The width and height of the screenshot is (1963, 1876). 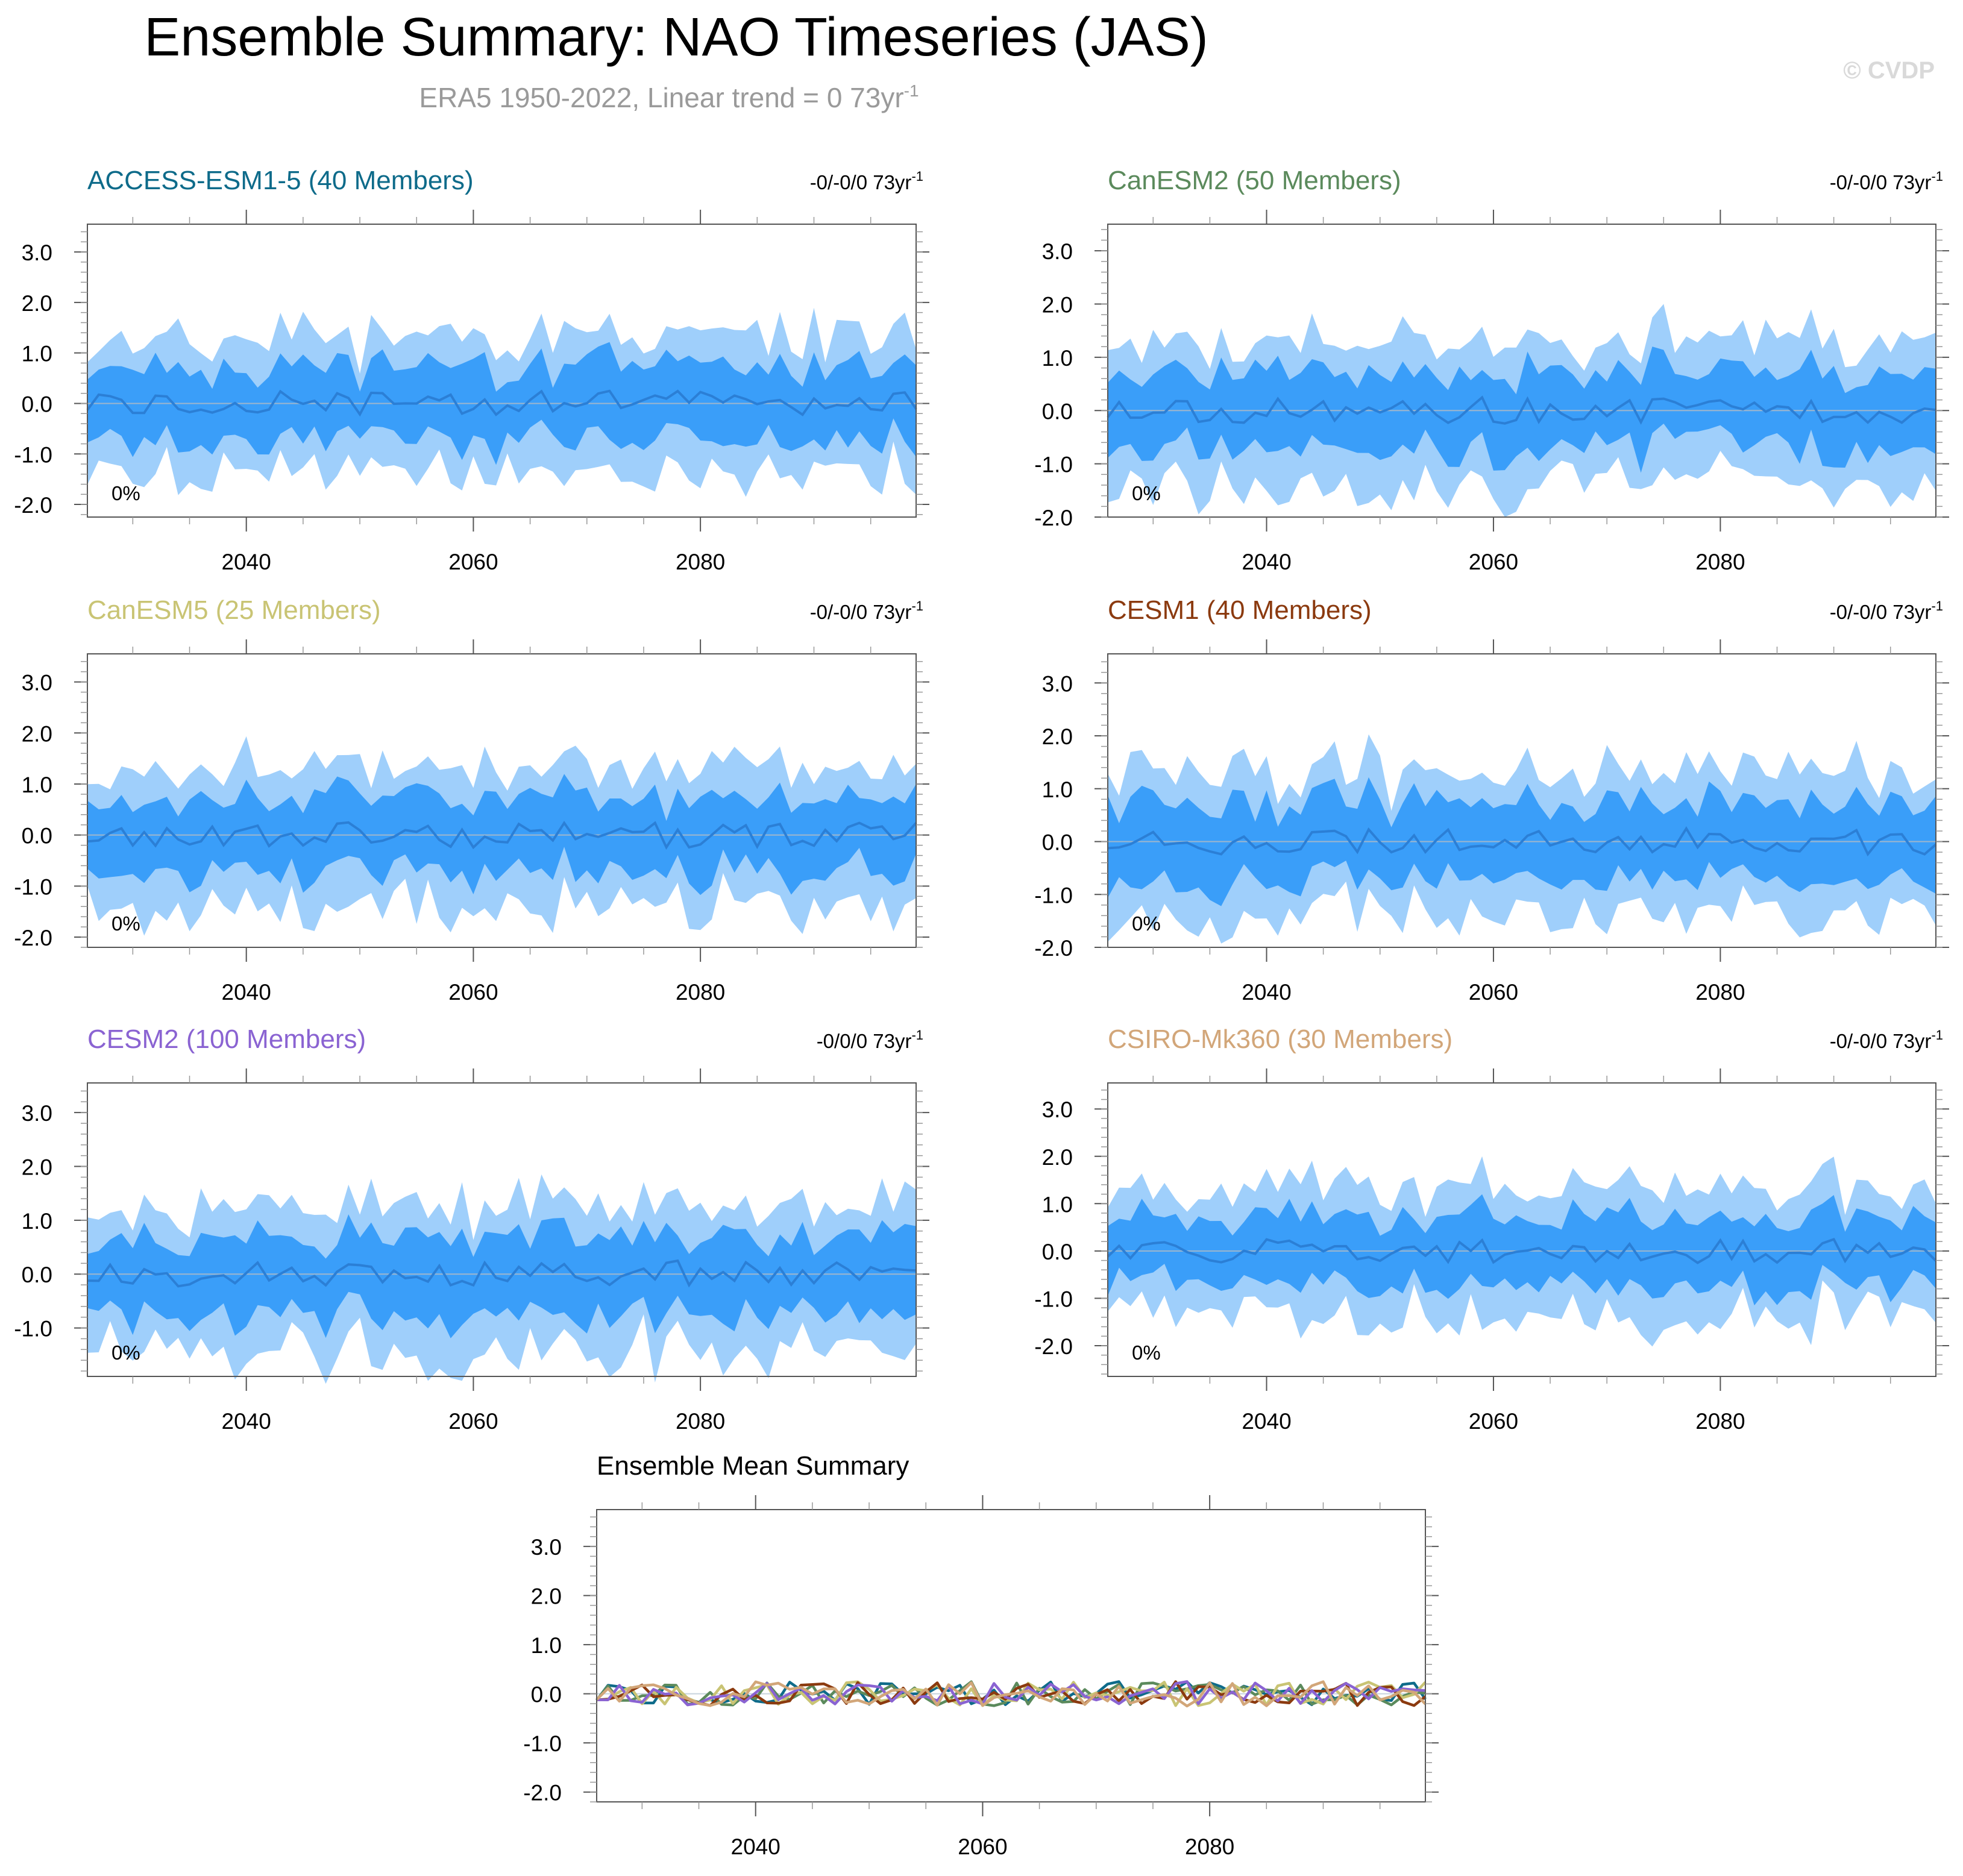 I want to click on series-line-cesm2, so click(x=1011, y=1693).